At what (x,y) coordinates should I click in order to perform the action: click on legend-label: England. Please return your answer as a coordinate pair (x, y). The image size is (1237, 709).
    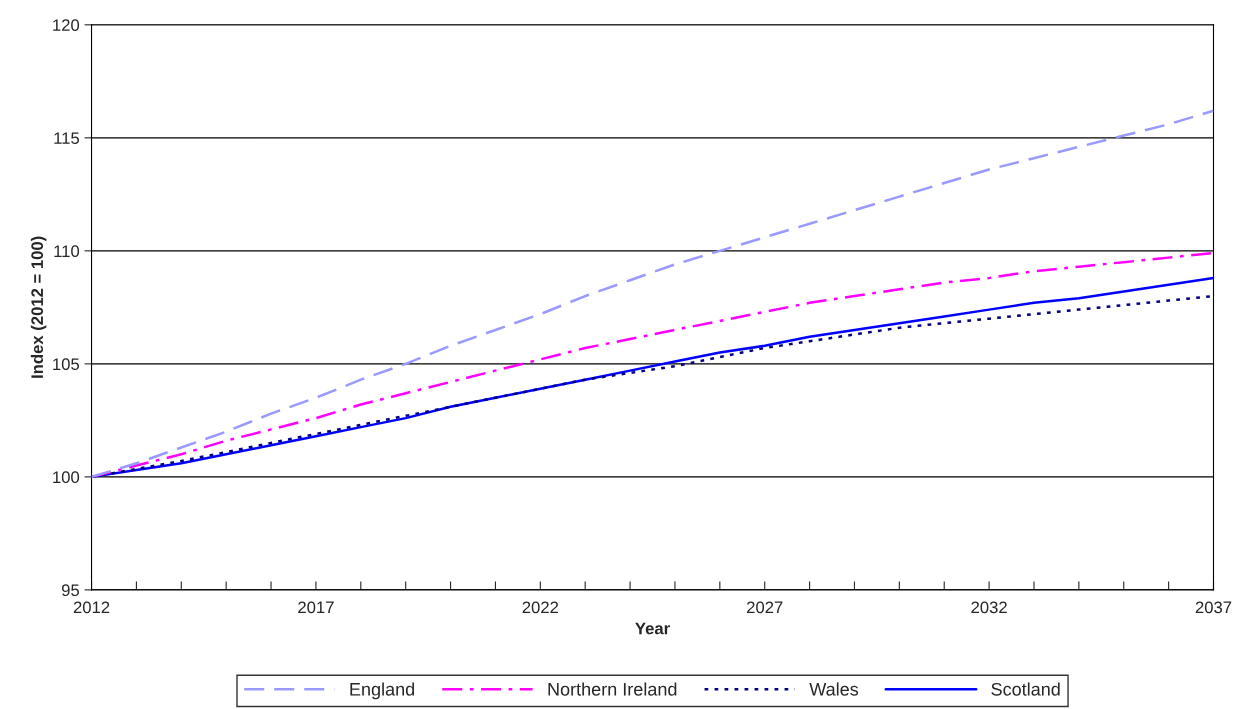
    Looking at the image, I should click on (382, 691).